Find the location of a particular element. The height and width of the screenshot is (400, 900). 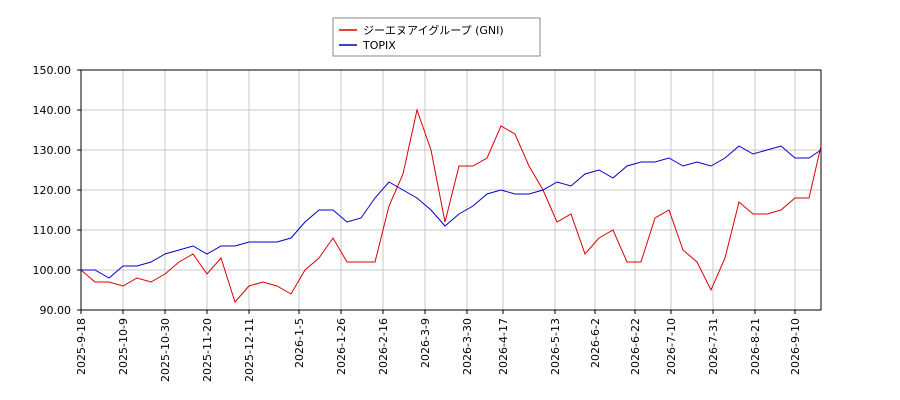

y-tick-label: 120.00 is located at coordinates (52, 190).